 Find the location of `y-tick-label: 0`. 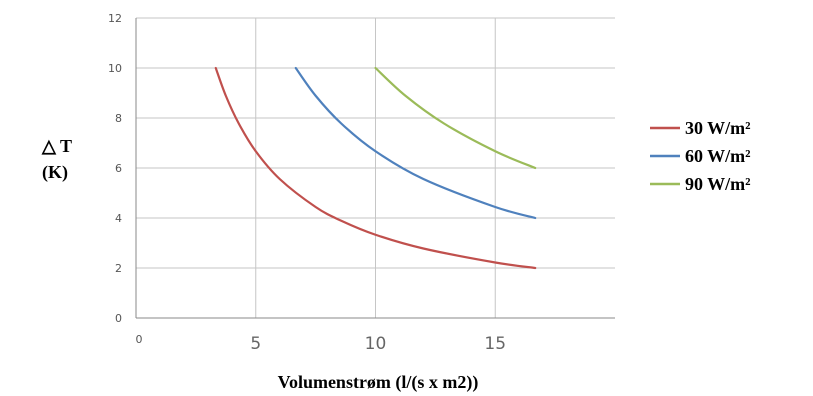

y-tick-label: 0 is located at coordinates (118, 318).